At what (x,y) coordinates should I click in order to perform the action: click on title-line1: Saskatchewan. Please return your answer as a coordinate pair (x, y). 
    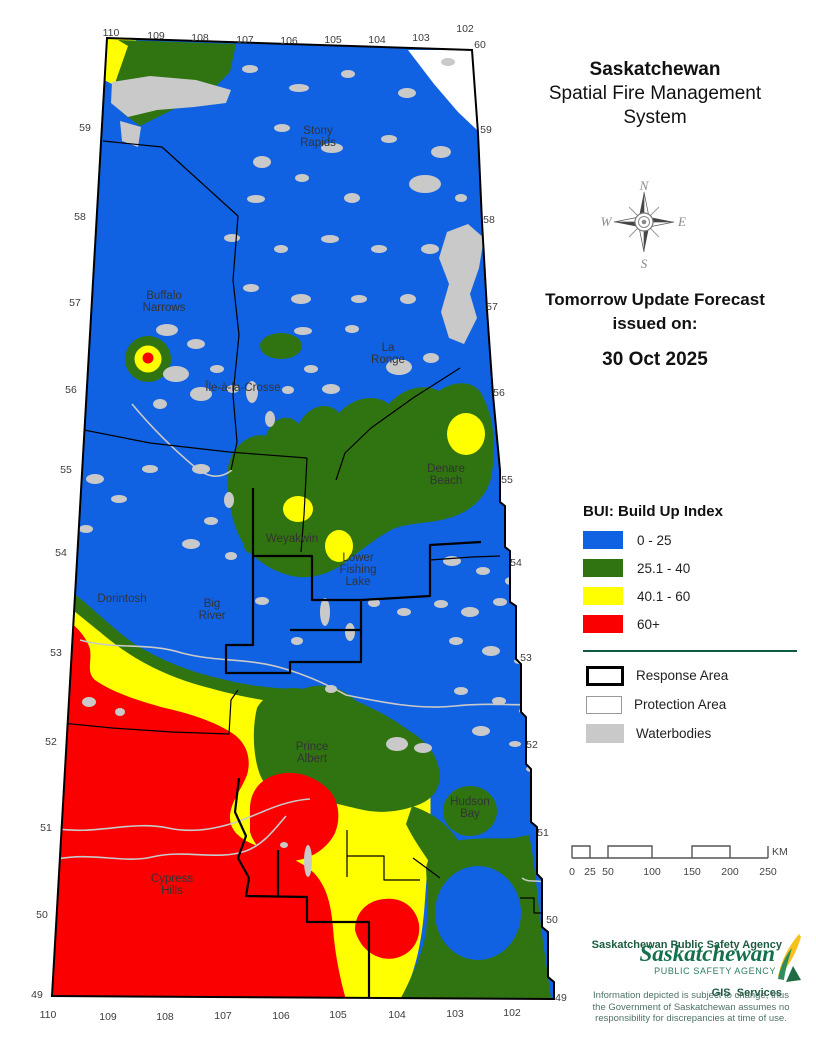
    Looking at the image, I should click on (655, 69).